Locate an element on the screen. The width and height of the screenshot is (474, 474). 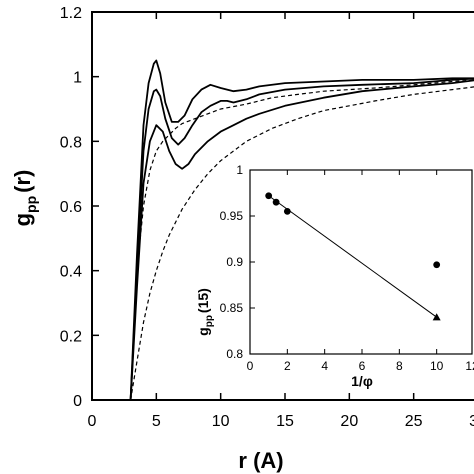
main-y-tick-label: 0 is located at coordinates (77, 401).